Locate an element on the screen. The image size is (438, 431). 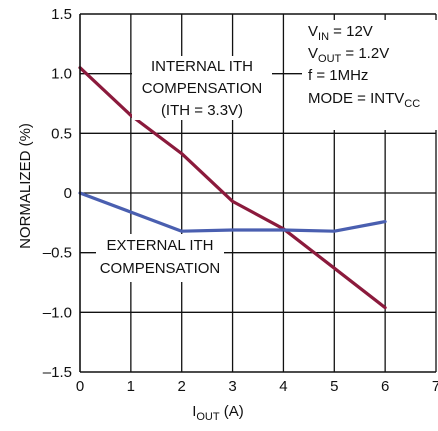
internal-annotation-bg is located at coordinates (202, 88).